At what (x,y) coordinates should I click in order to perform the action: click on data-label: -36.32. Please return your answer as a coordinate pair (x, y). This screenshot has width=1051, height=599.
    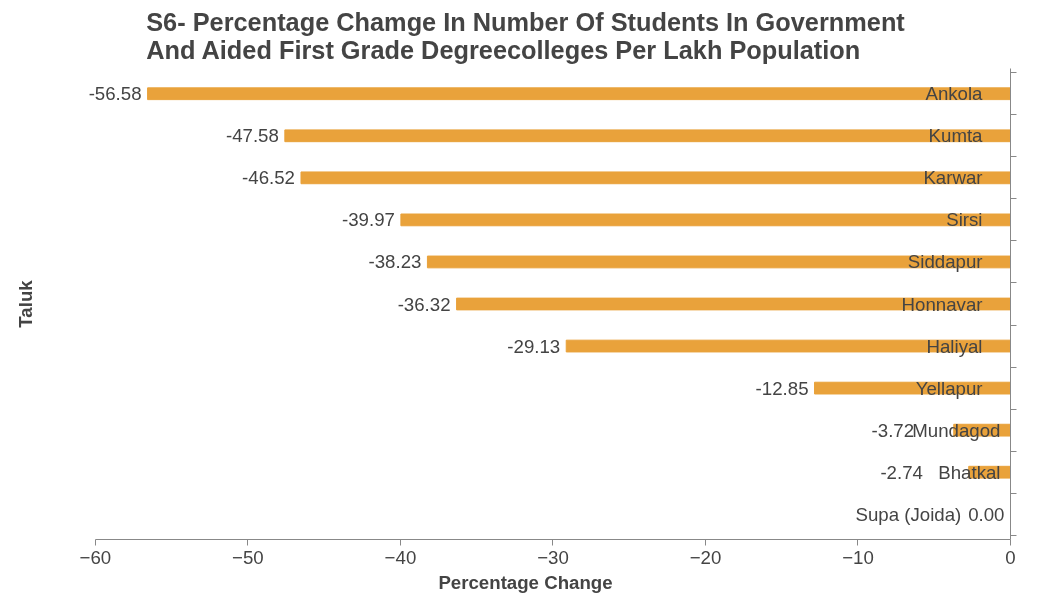
    Looking at the image, I should click on (424, 304).